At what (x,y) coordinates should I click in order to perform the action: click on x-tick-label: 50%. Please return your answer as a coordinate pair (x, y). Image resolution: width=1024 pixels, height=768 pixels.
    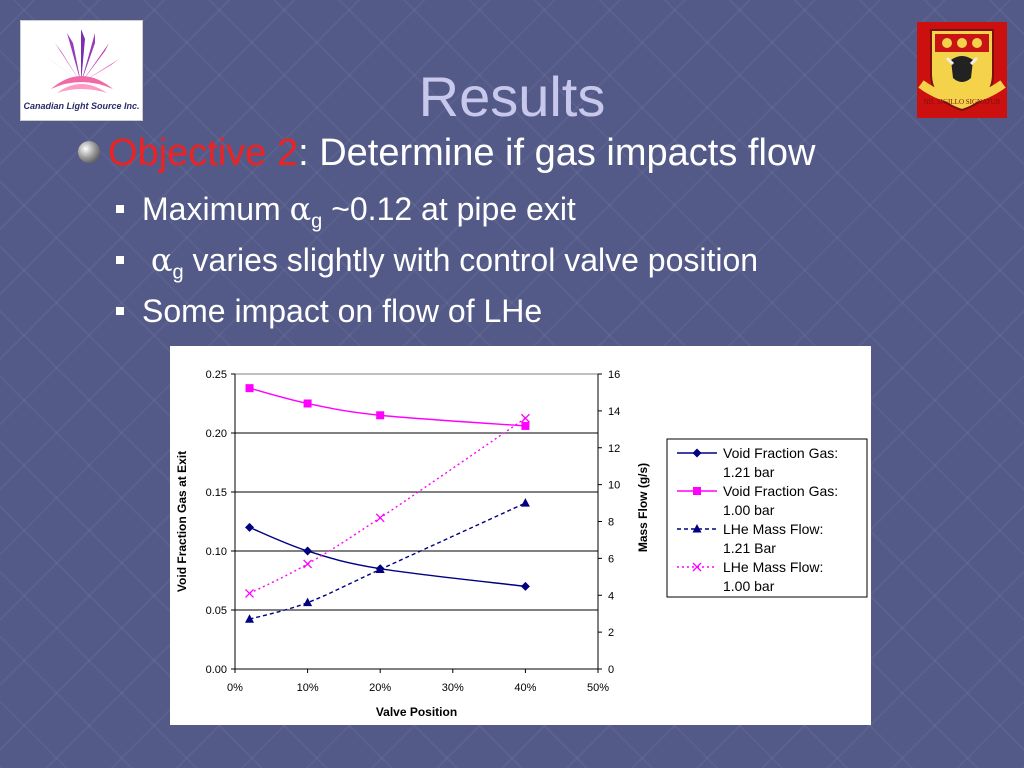
    Looking at the image, I should click on (598, 688).